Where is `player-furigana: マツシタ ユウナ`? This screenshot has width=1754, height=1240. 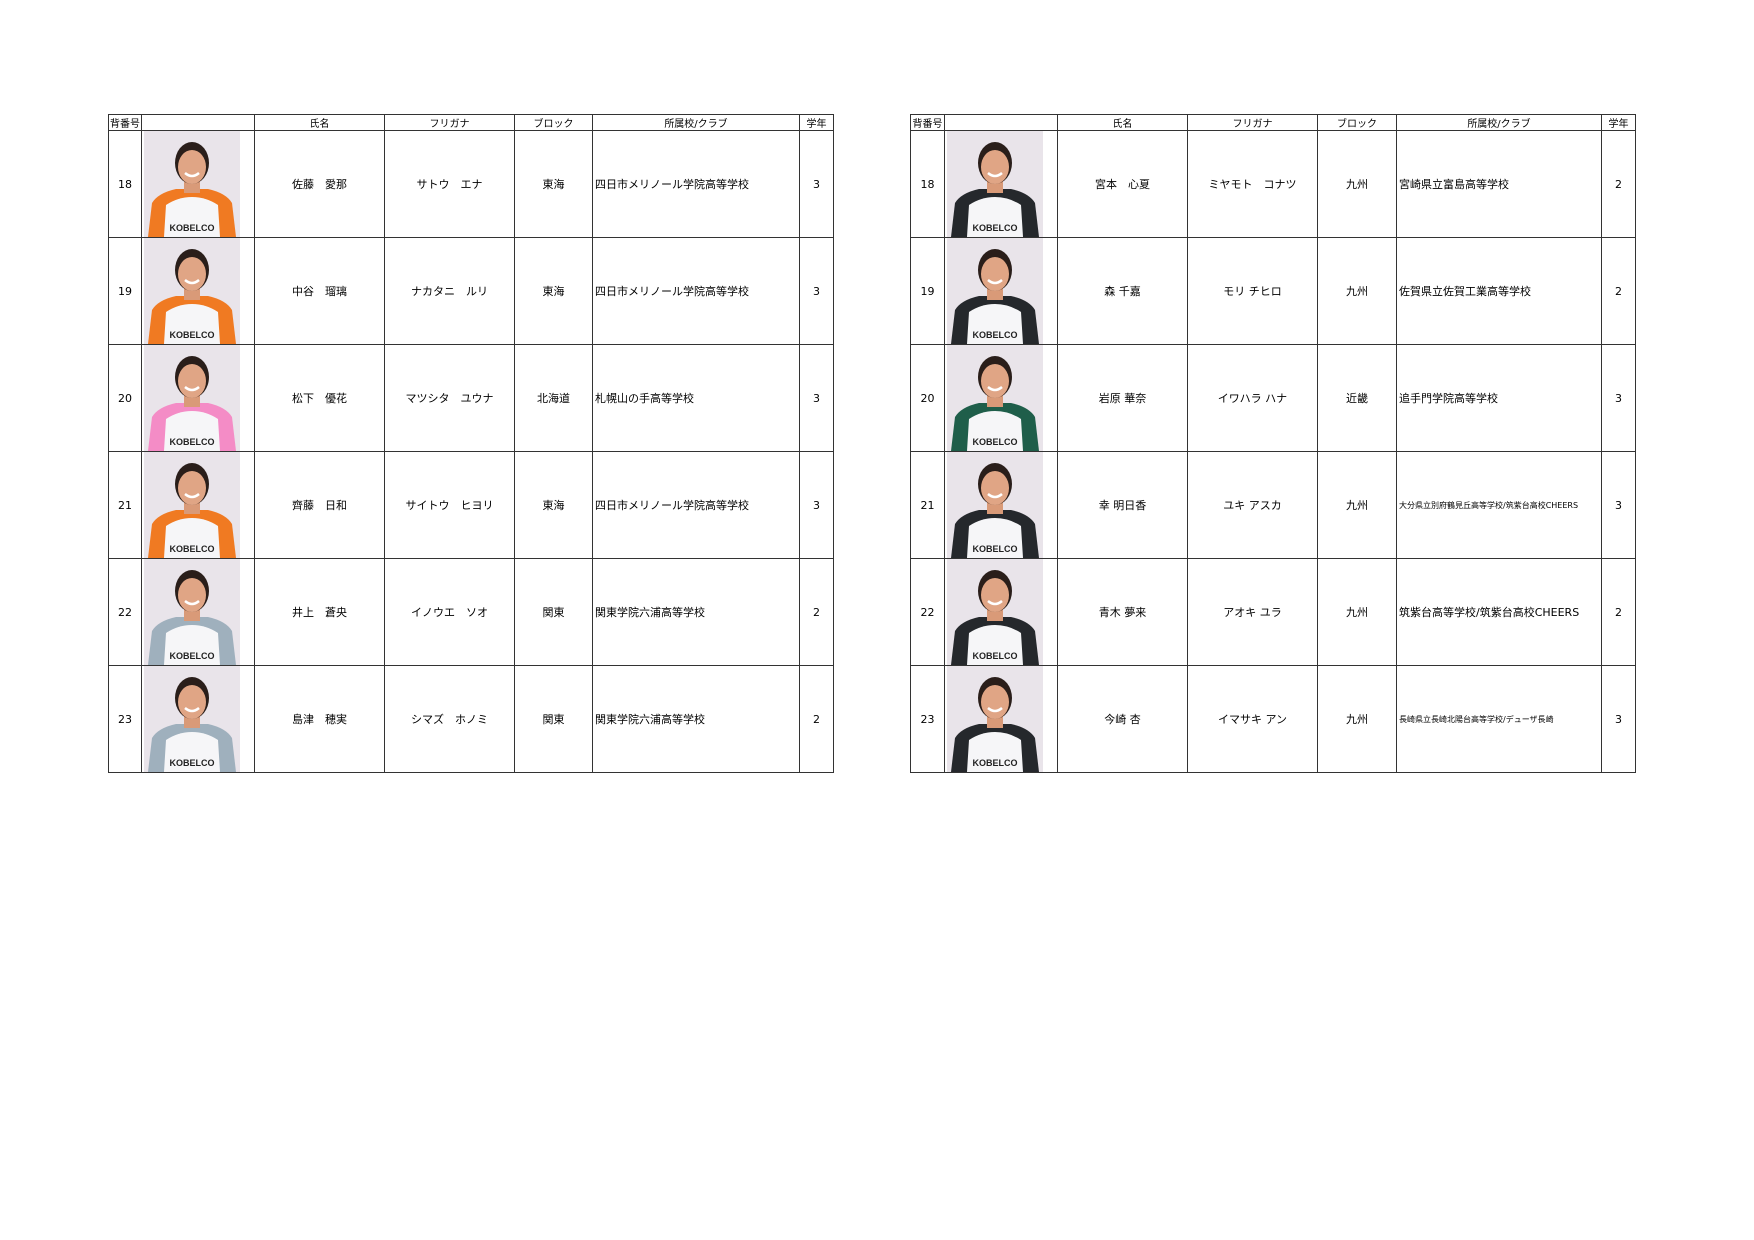 player-furigana: マツシタ ユウナ is located at coordinates (449, 398).